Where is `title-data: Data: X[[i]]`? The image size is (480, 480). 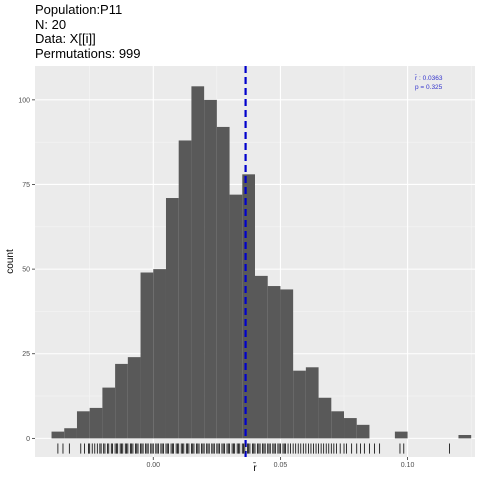 title-data: Data: X[[i]] is located at coordinates (65, 38).